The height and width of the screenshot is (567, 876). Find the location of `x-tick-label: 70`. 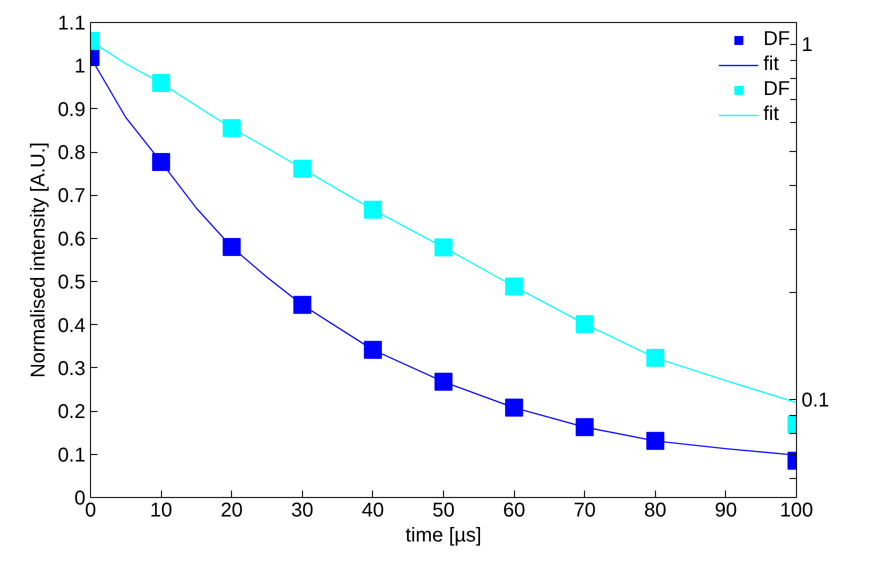

x-tick-label: 70 is located at coordinates (585, 511).